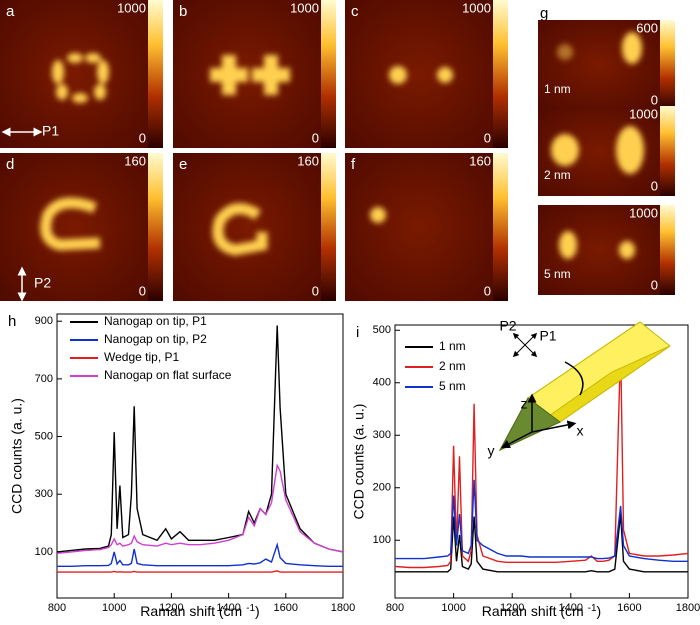 The width and height of the screenshot is (700, 625). What do you see at coordinates (629, 608) in the screenshot?
I see `x-tick-label: 1600` at bounding box center [629, 608].